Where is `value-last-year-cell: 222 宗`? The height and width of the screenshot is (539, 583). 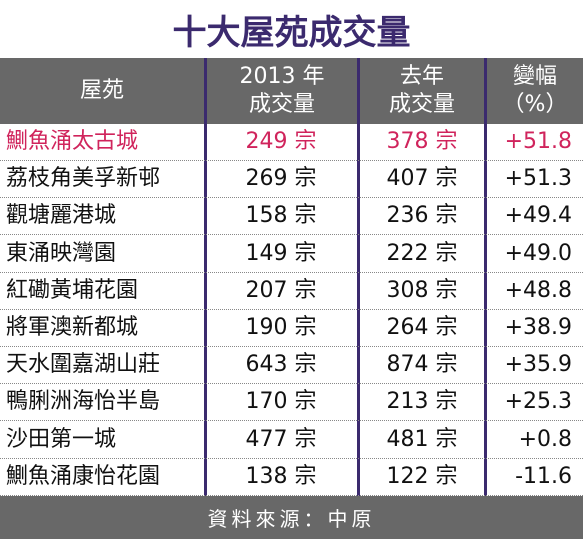
value-last-year-cell: 222 宗 is located at coordinates (422, 253).